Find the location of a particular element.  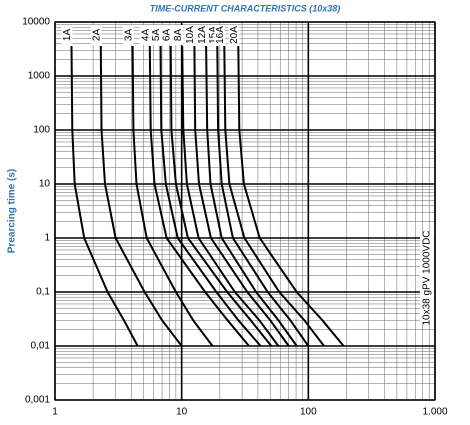

y-tick-label: 1 is located at coordinates (47, 238).